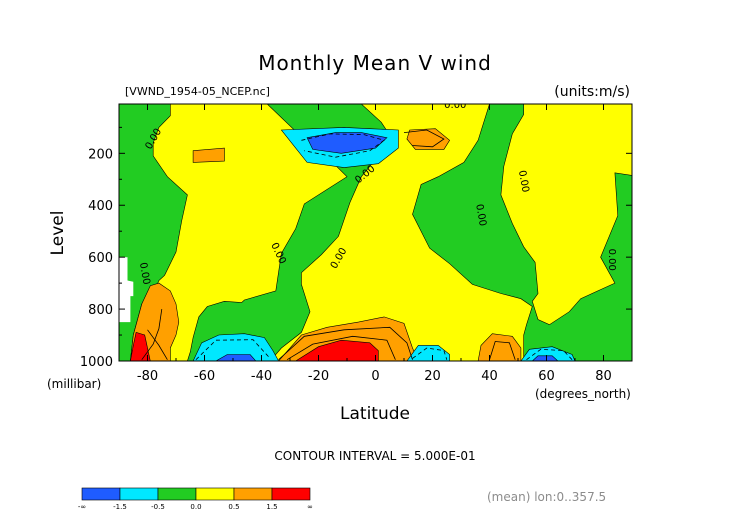 The height and width of the screenshot is (532, 752). Describe the element at coordinates (100, 154) in the screenshot. I see `y-tick-label: 200` at that location.